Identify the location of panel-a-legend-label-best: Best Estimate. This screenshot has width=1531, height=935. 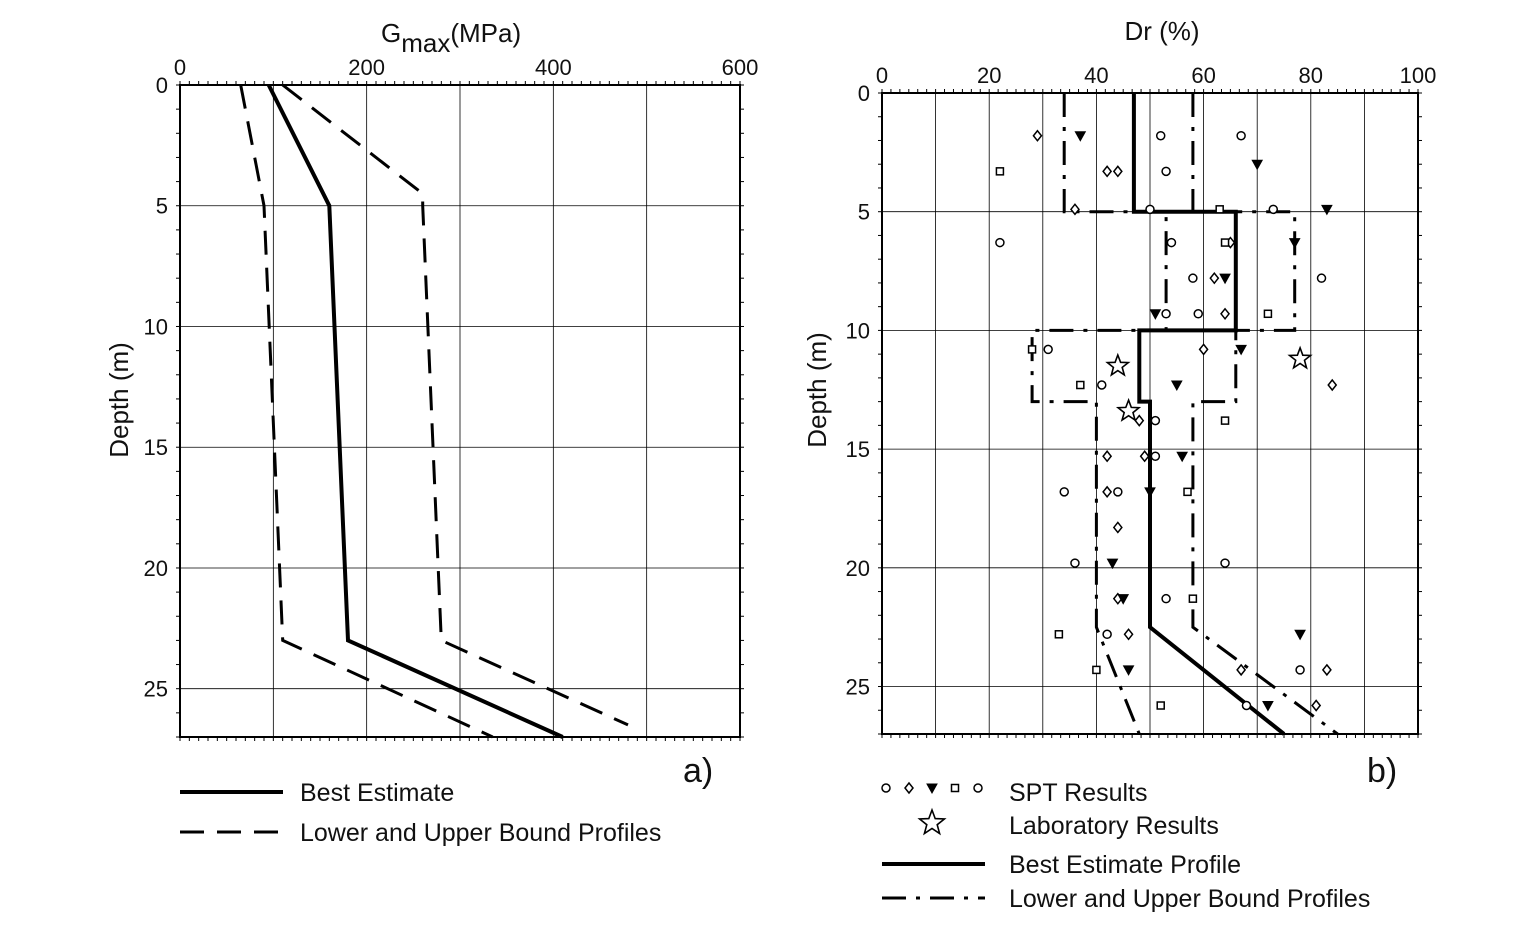
(377, 793).